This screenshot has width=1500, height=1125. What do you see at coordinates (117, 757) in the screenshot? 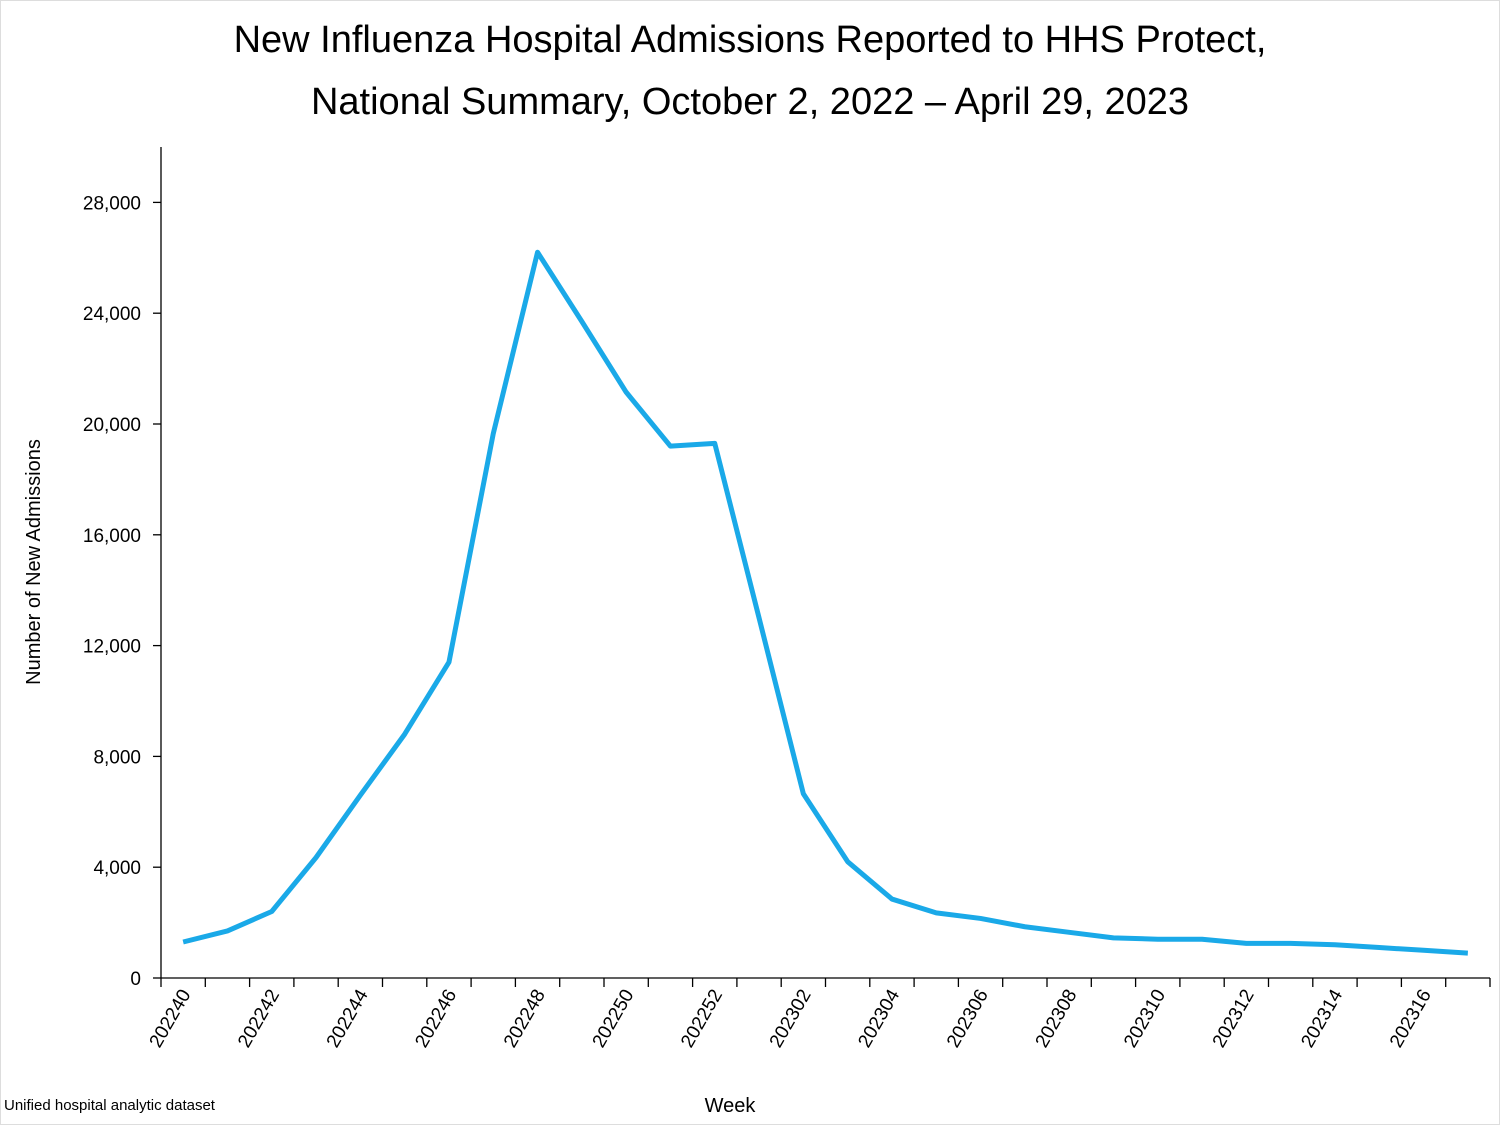
I see `y-tick-label: 8,000` at bounding box center [117, 757].